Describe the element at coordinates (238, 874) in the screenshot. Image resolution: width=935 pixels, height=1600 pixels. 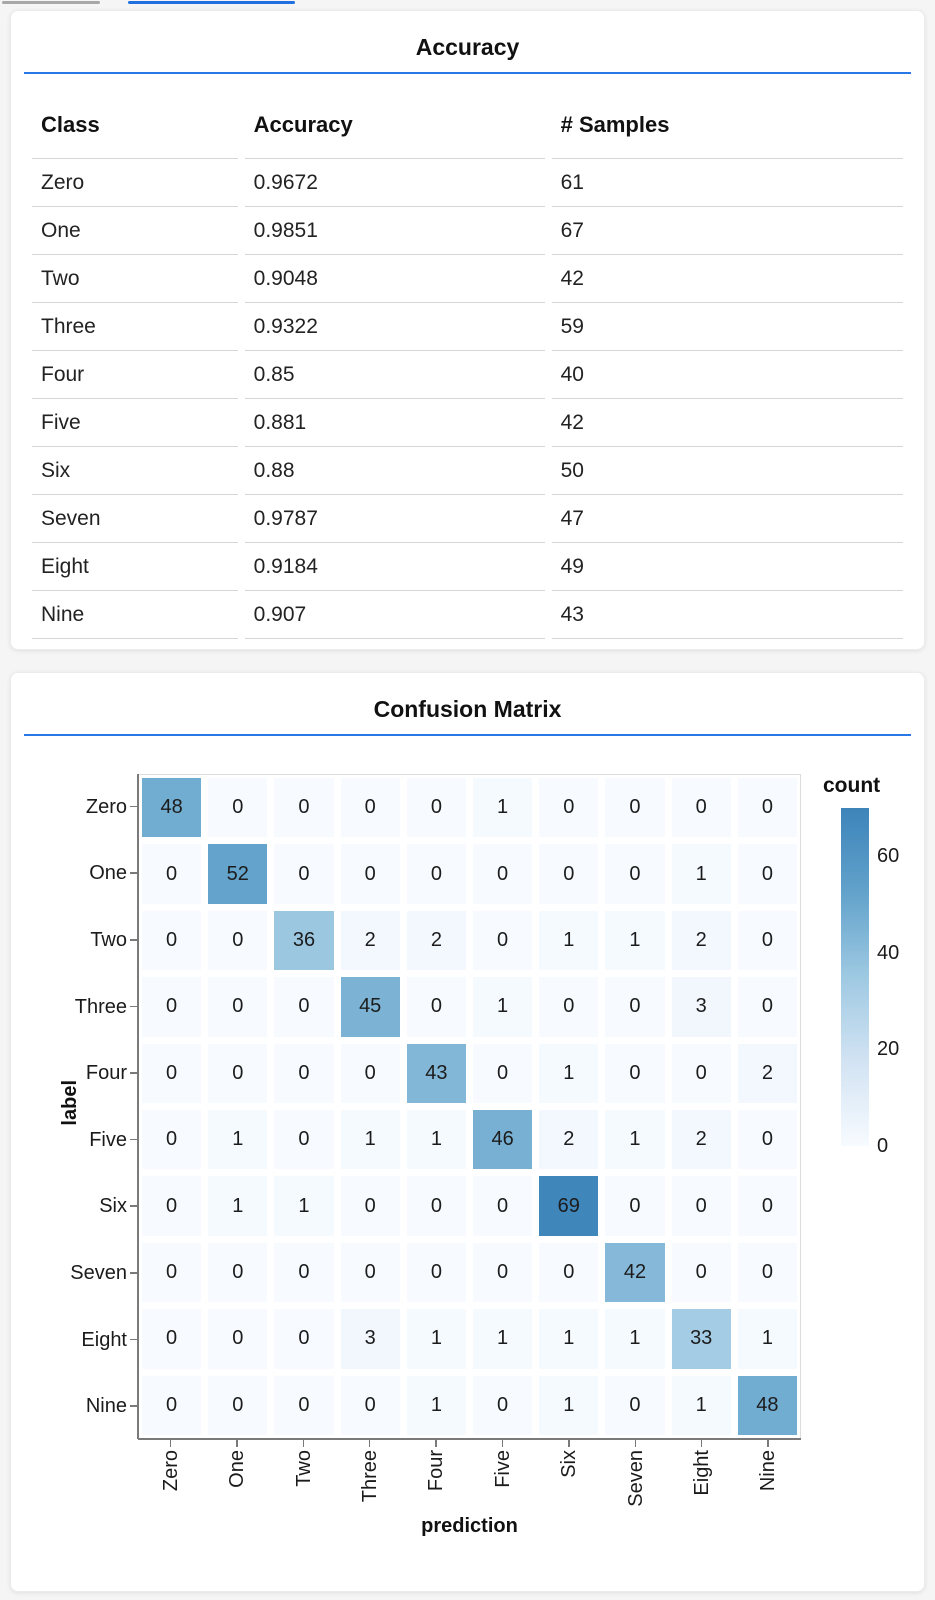
I see `matrix-cell: 52` at that location.